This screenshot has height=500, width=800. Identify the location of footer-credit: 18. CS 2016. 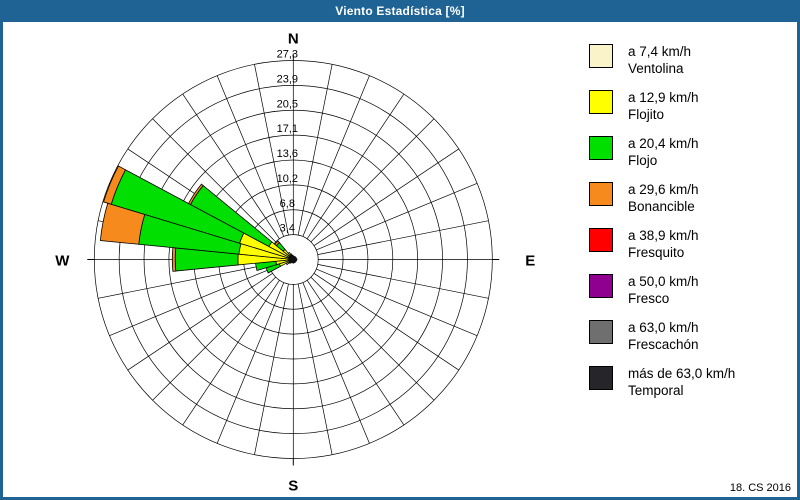
(760, 488).